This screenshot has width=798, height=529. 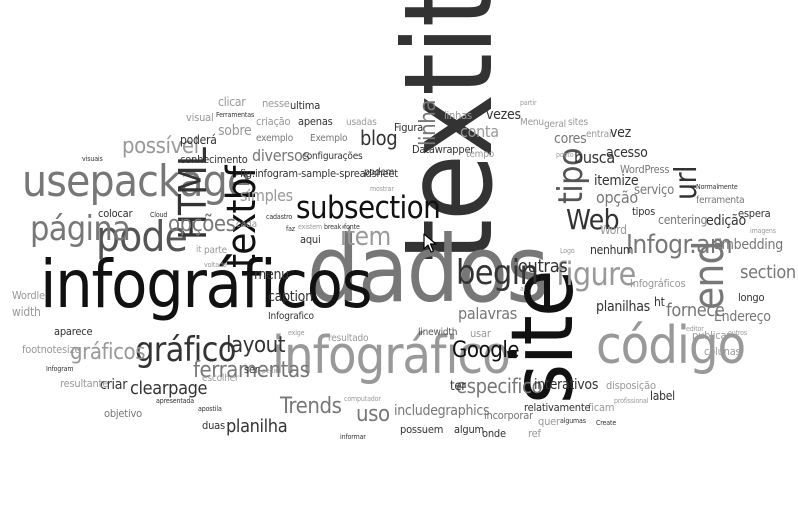 I want to click on word-podem: podem, so click(x=379, y=172).